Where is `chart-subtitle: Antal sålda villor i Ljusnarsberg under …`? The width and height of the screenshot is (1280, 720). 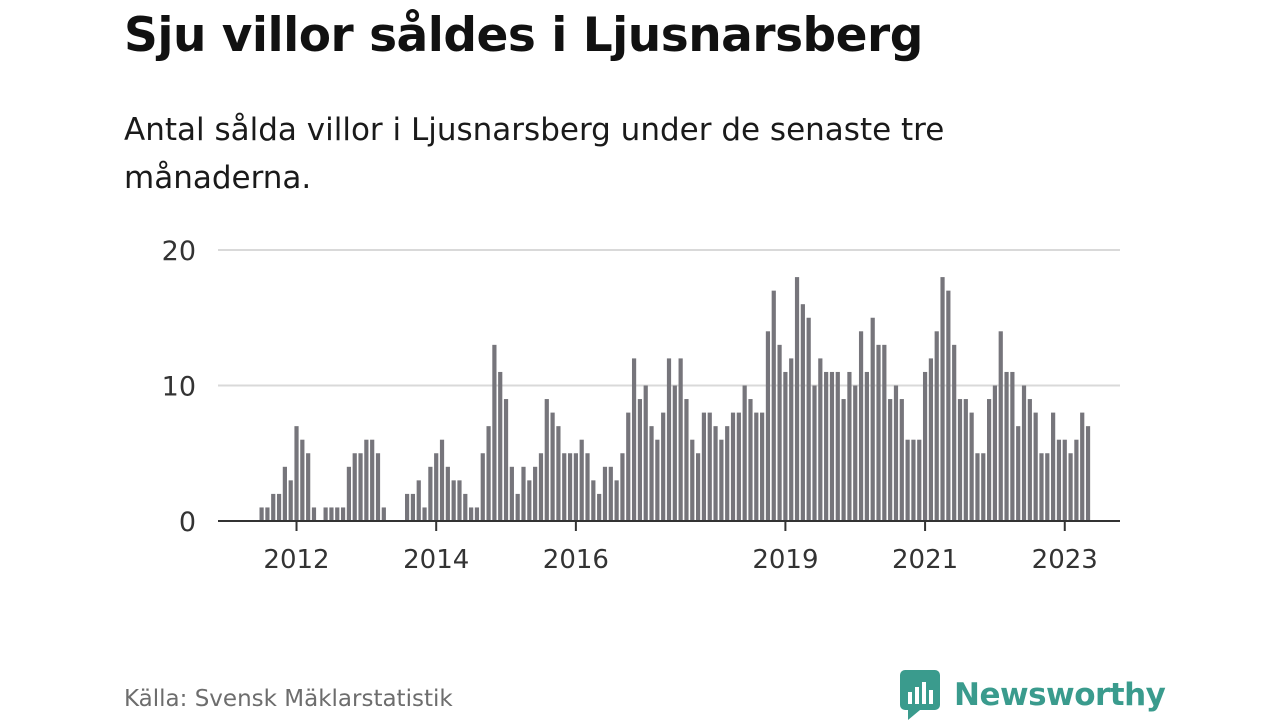
chart-subtitle: Antal sålda villor i Ljusnarsberg under … is located at coordinates (534, 154).